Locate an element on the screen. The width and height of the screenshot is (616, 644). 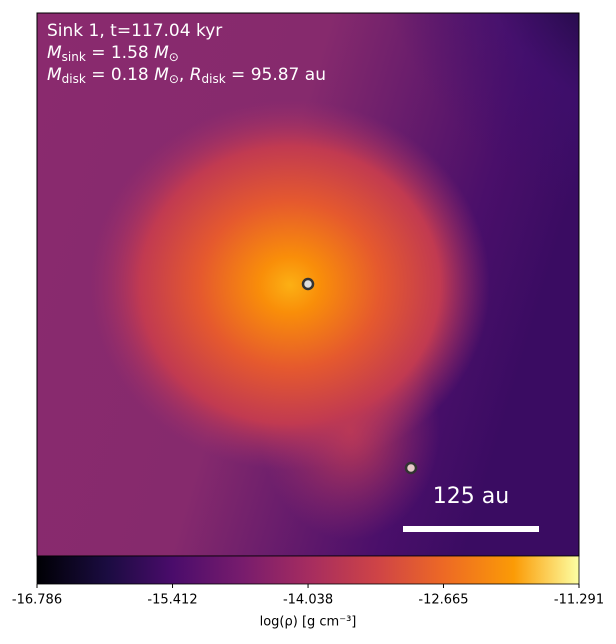
colorbar-tick-label: -12.665 is located at coordinates (443, 600).